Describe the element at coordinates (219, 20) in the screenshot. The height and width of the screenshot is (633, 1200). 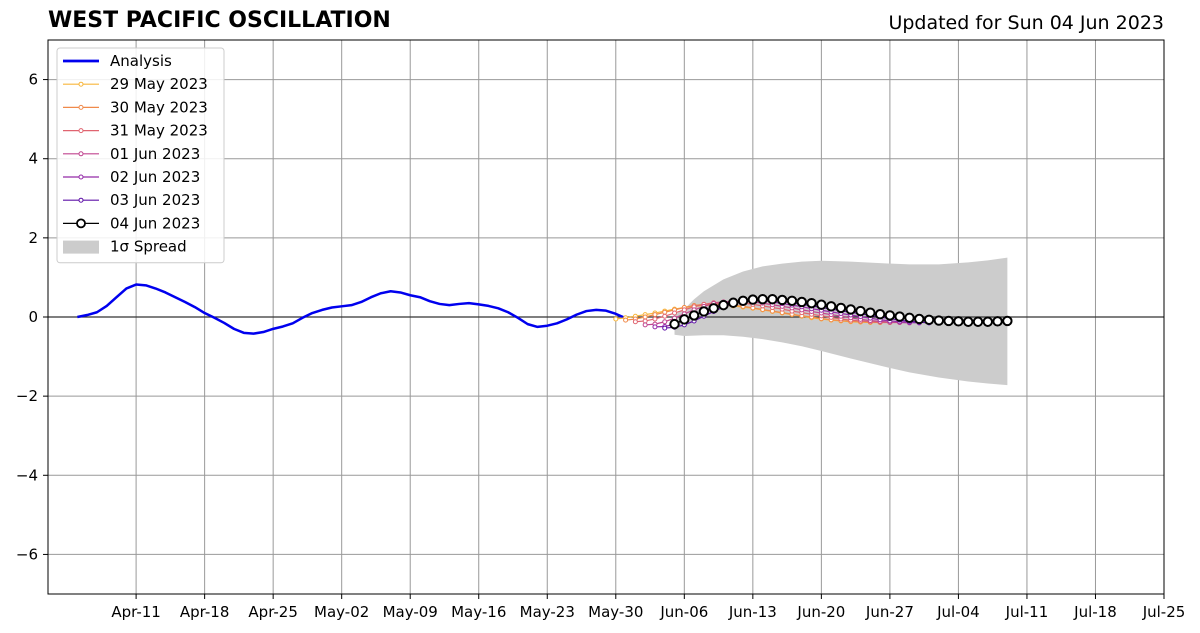
I see `chart-title: WEST PACIFIC OSCILLATION` at that location.